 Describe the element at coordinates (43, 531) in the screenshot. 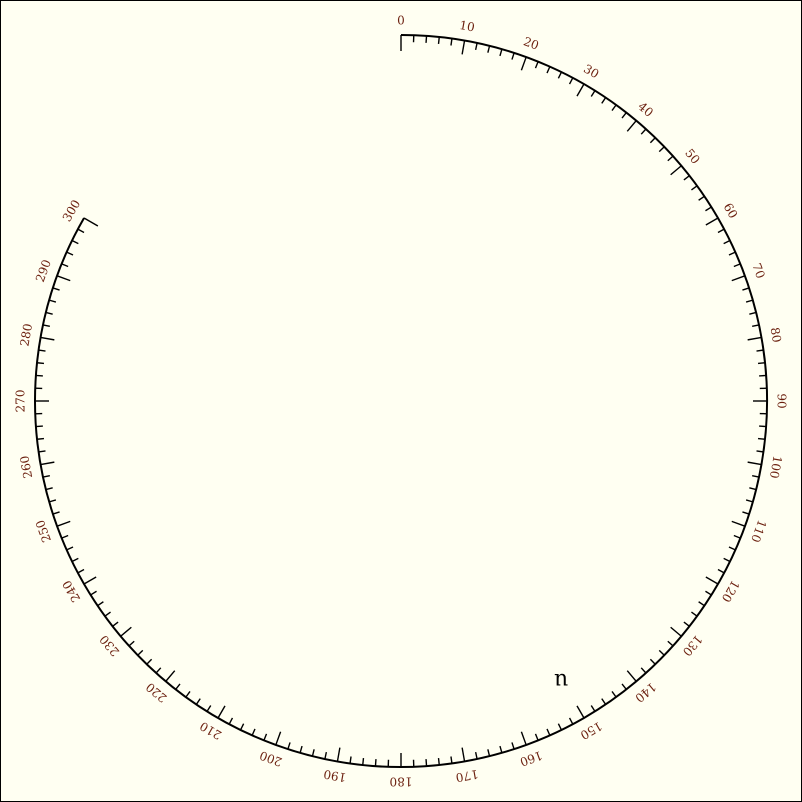

I see `degree-label: 250` at that location.